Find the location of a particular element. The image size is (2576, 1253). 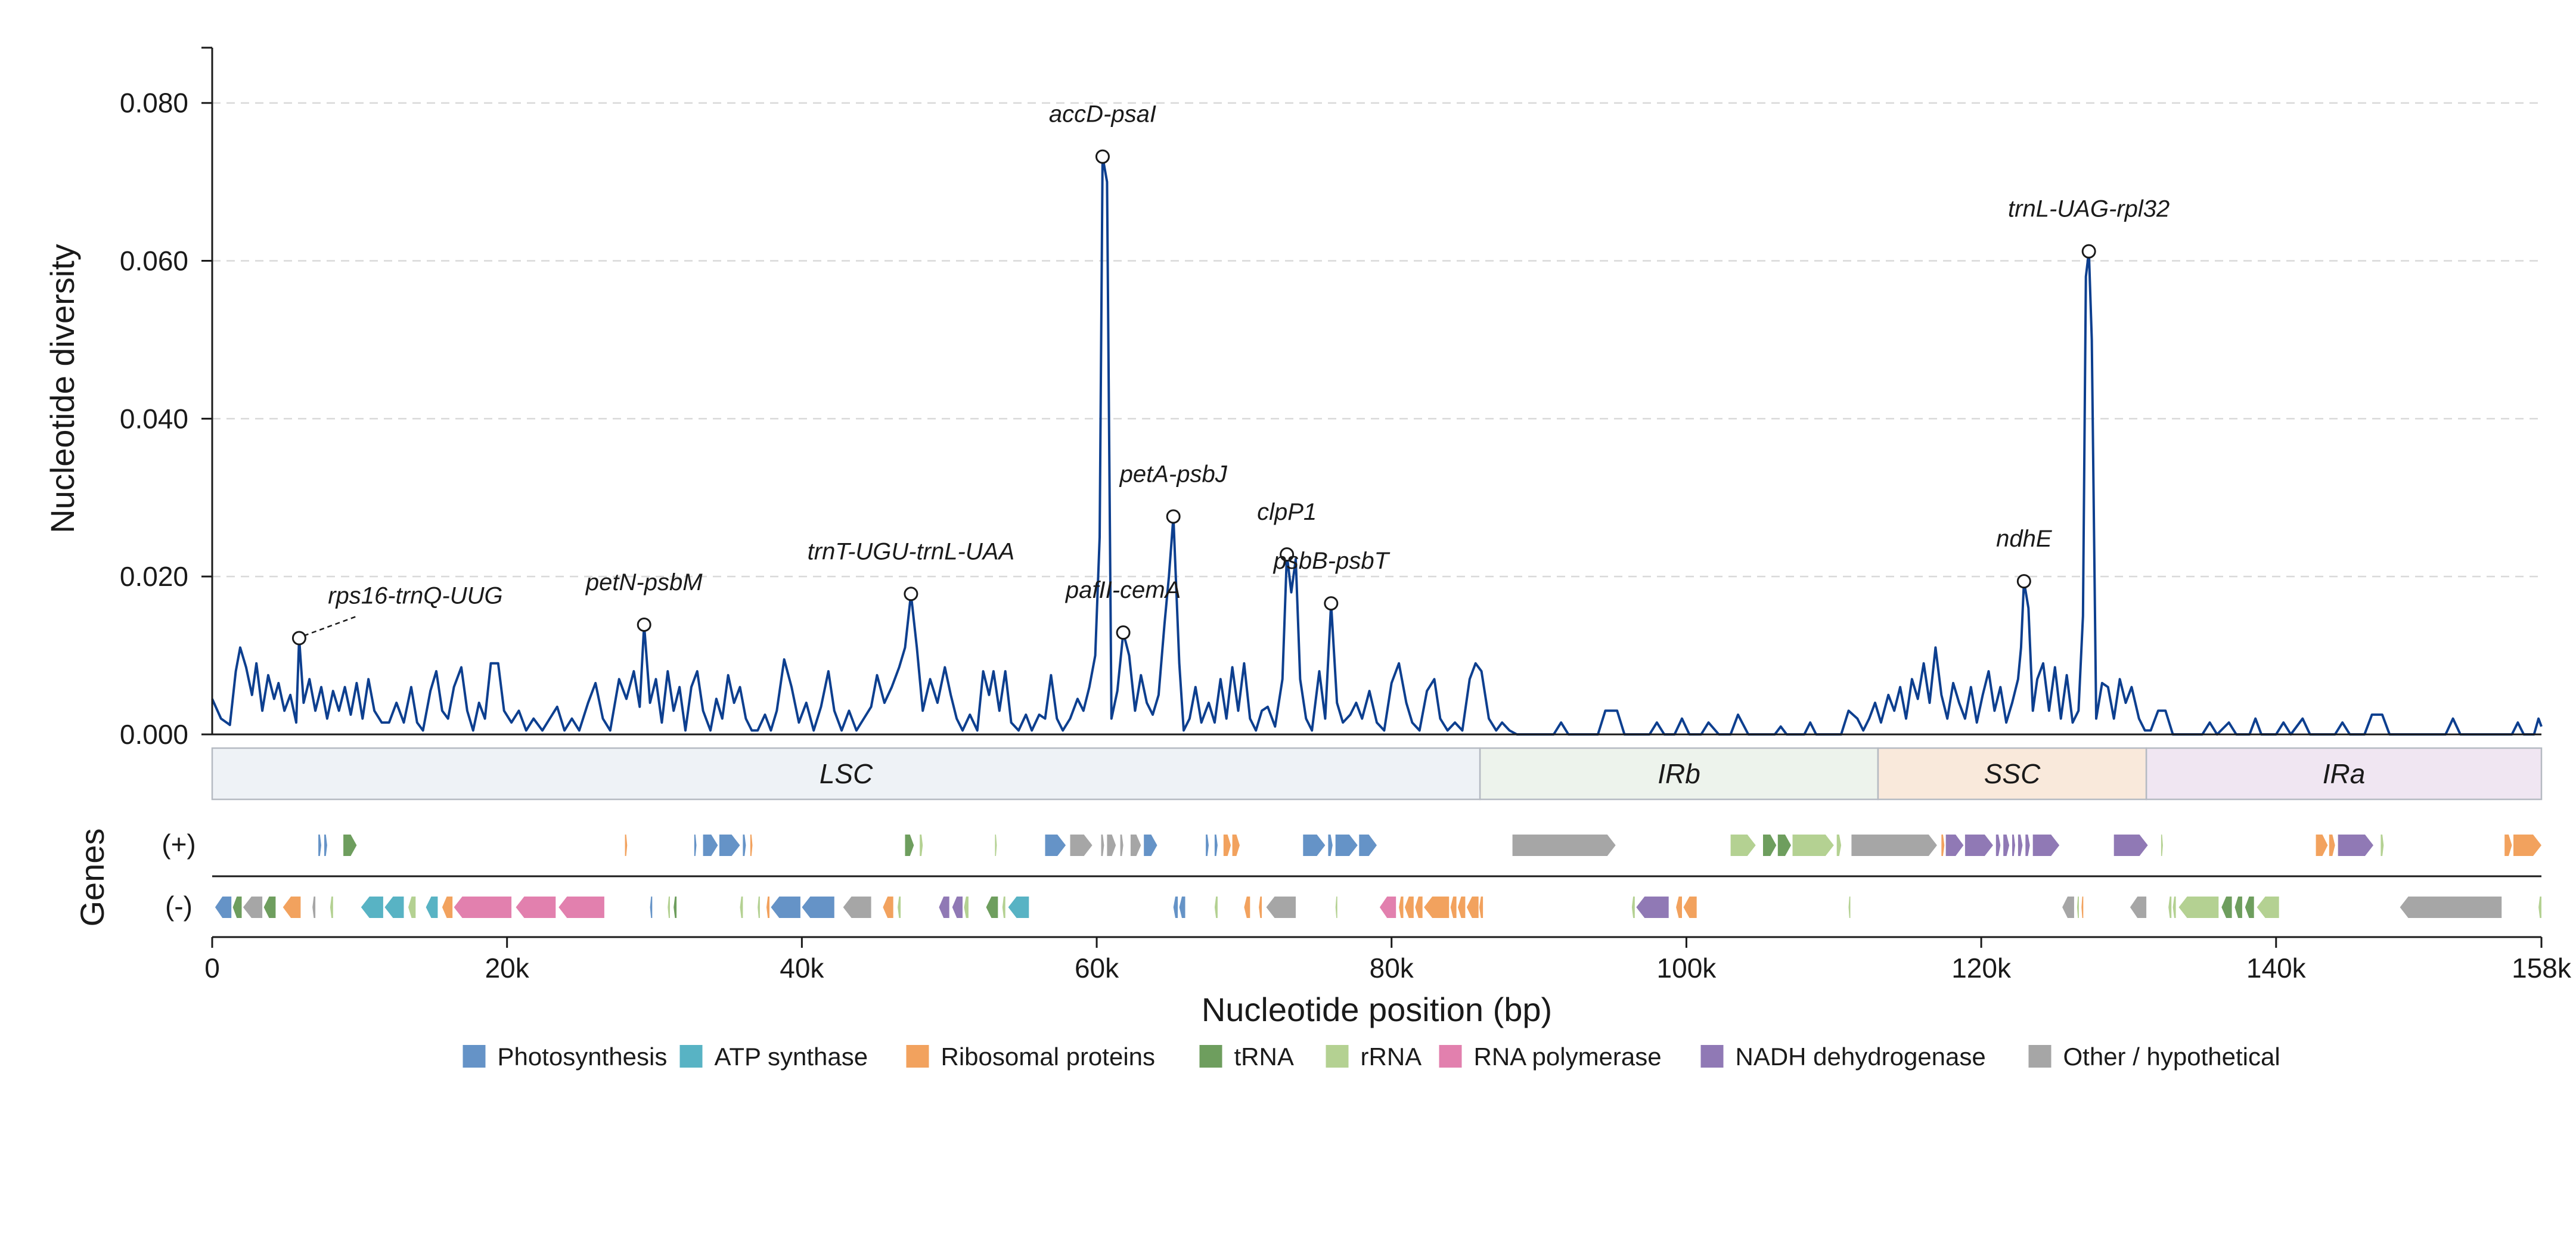

x-tick-label: 80k is located at coordinates (1392, 968).